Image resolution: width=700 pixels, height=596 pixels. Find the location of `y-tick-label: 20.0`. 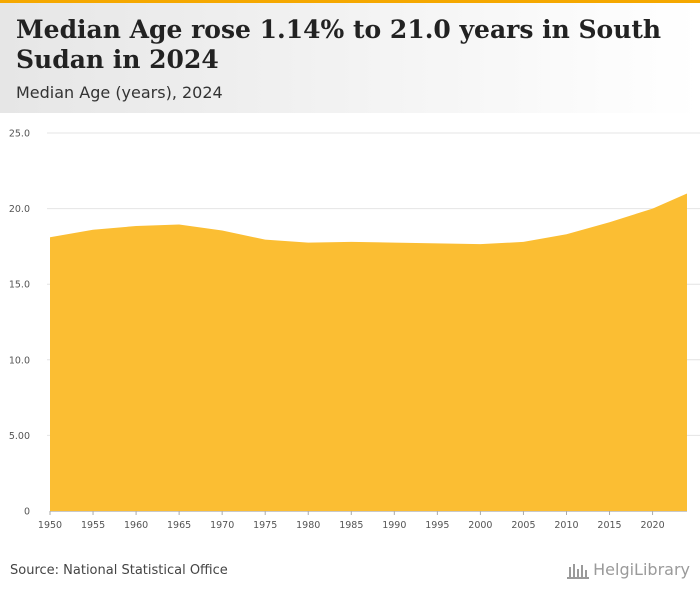

y-tick-label: 20.0 is located at coordinates (19, 209).